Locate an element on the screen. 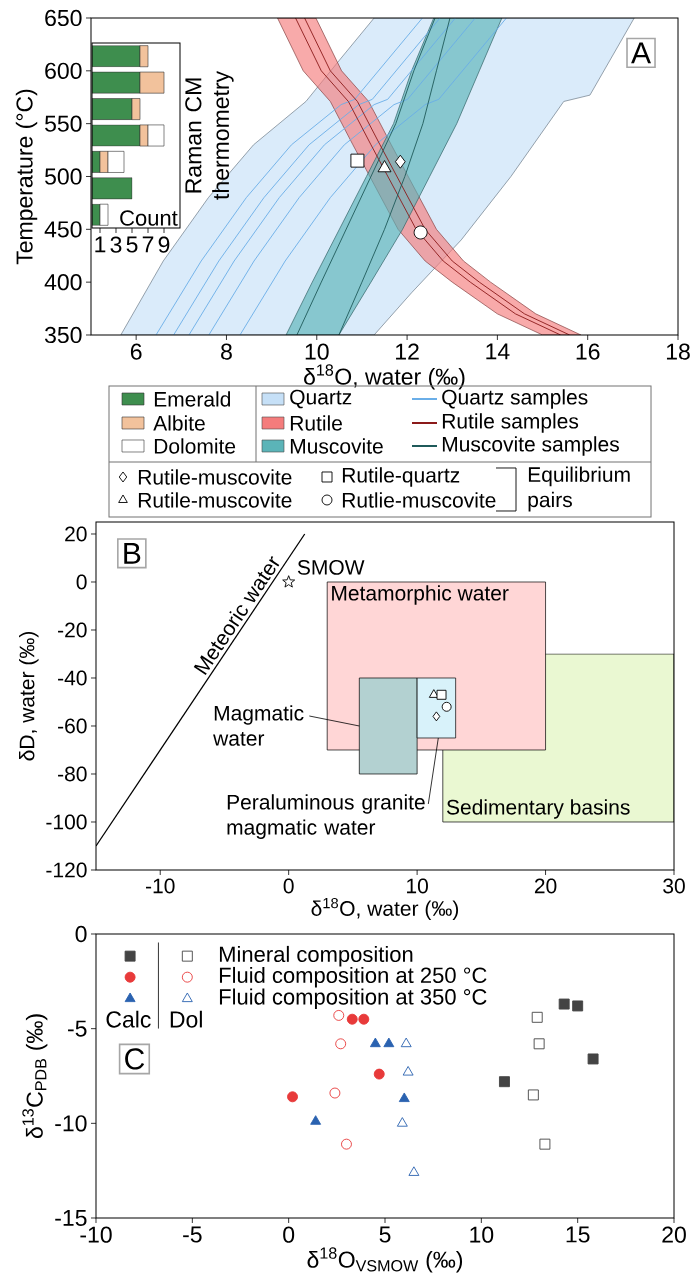 This screenshot has width=691, height=1273. y-tick-label: -5 is located at coordinates (77, 1028).